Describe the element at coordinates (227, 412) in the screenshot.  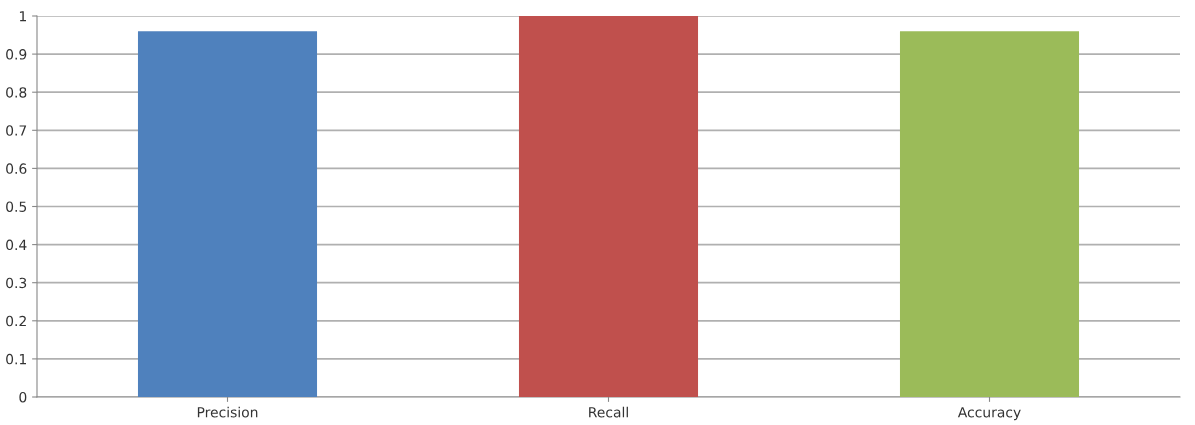
I see `x-tick-label: Precision` at that location.